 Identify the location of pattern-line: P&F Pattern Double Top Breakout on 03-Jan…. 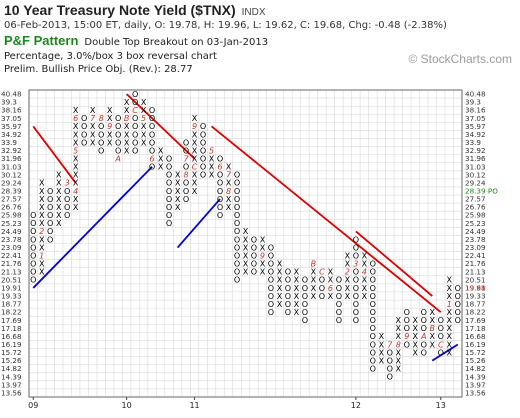
(136, 40).